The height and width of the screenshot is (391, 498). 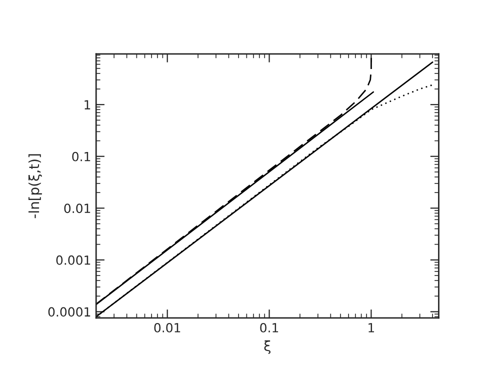 I want to click on y-tick-label: 0.1, so click(x=81, y=157).